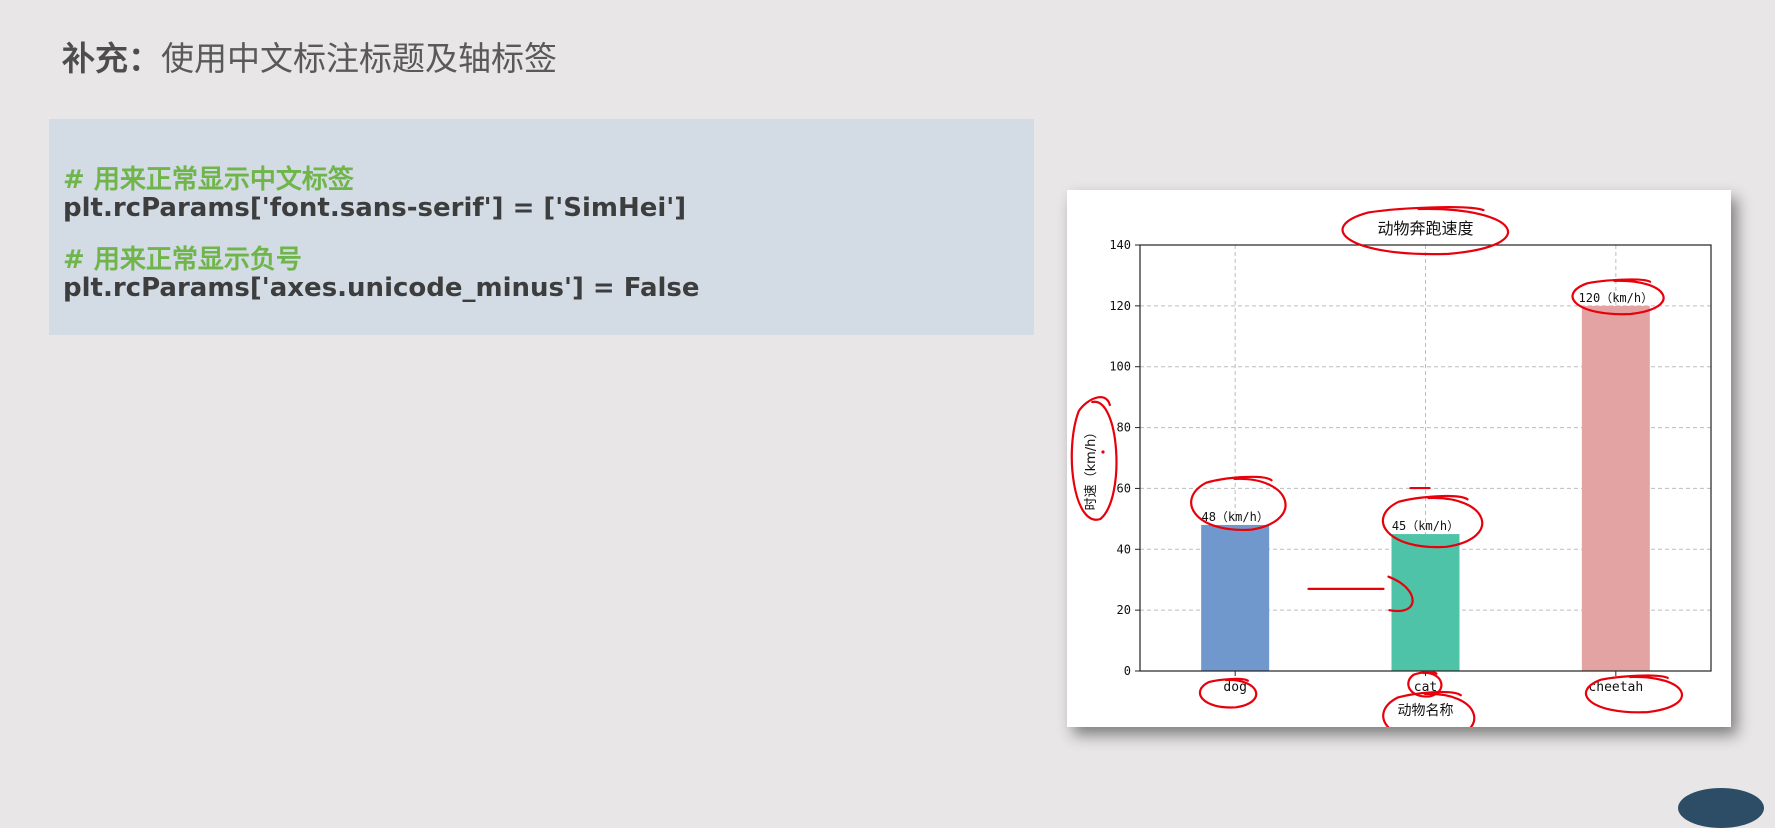  Describe the element at coordinates (1120, 245) in the screenshot. I see `y-tick-label: 140` at that location.